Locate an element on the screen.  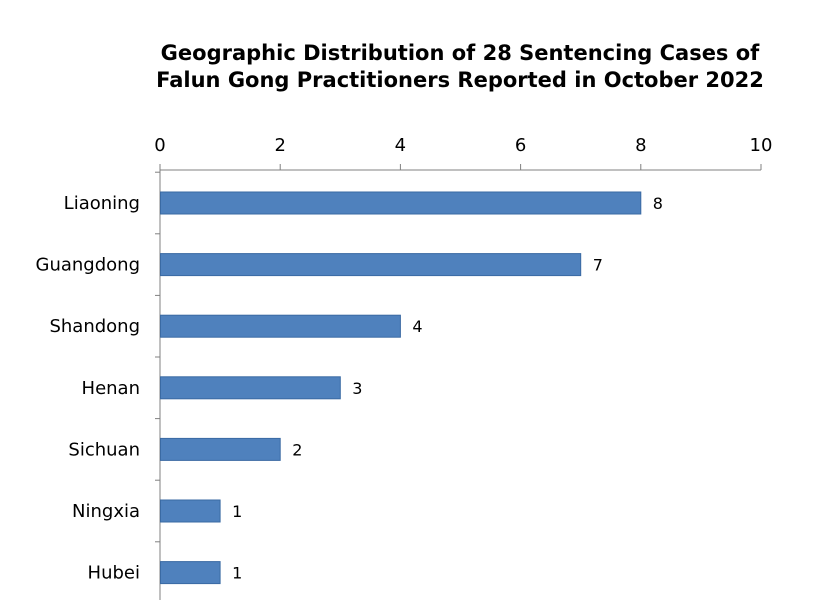
bar-shandong is located at coordinates (280, 326).